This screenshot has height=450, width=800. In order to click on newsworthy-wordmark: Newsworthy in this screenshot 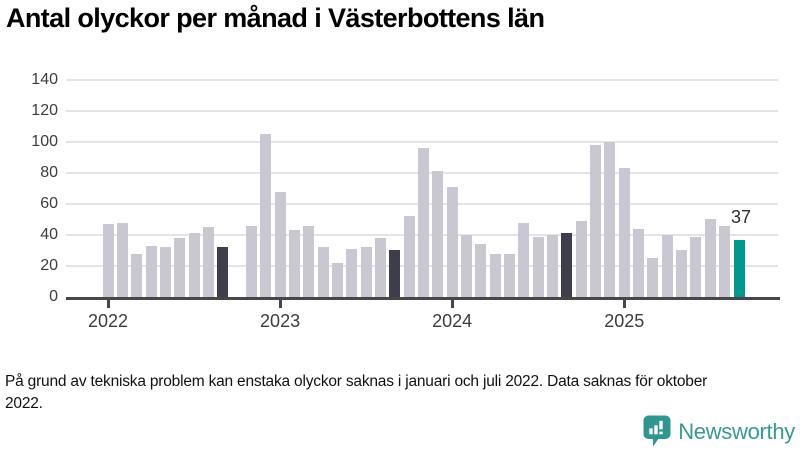, I will do `click(736, 431)`.